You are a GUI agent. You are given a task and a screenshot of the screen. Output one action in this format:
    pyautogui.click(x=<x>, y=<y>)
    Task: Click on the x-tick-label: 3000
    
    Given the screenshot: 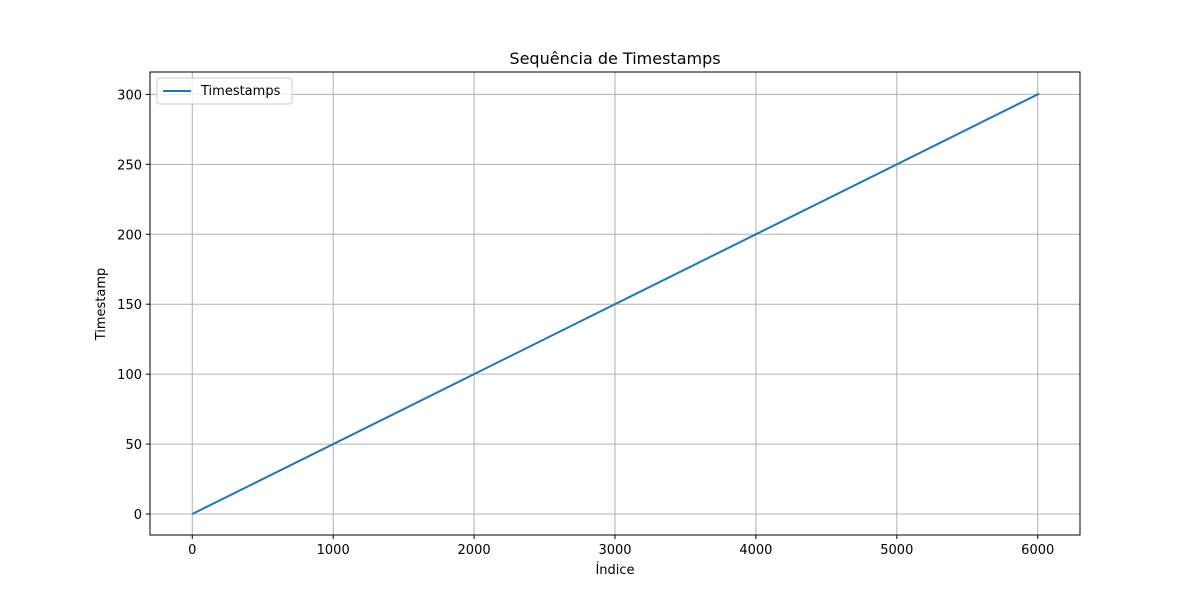 What is the action you would take?
    pyautogui.click(x=614, y=550)
    